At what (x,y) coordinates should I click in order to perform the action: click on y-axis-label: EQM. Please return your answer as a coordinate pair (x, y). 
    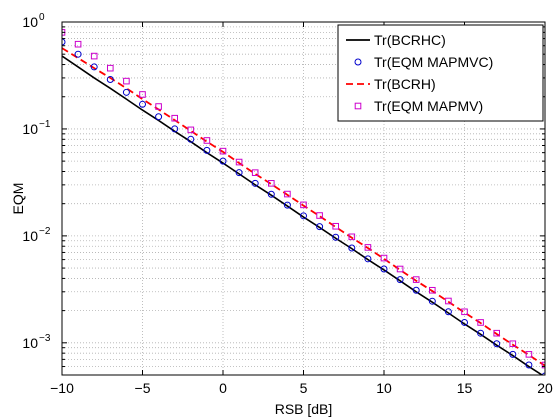
    Looking at the image, I should click on (18, 199).